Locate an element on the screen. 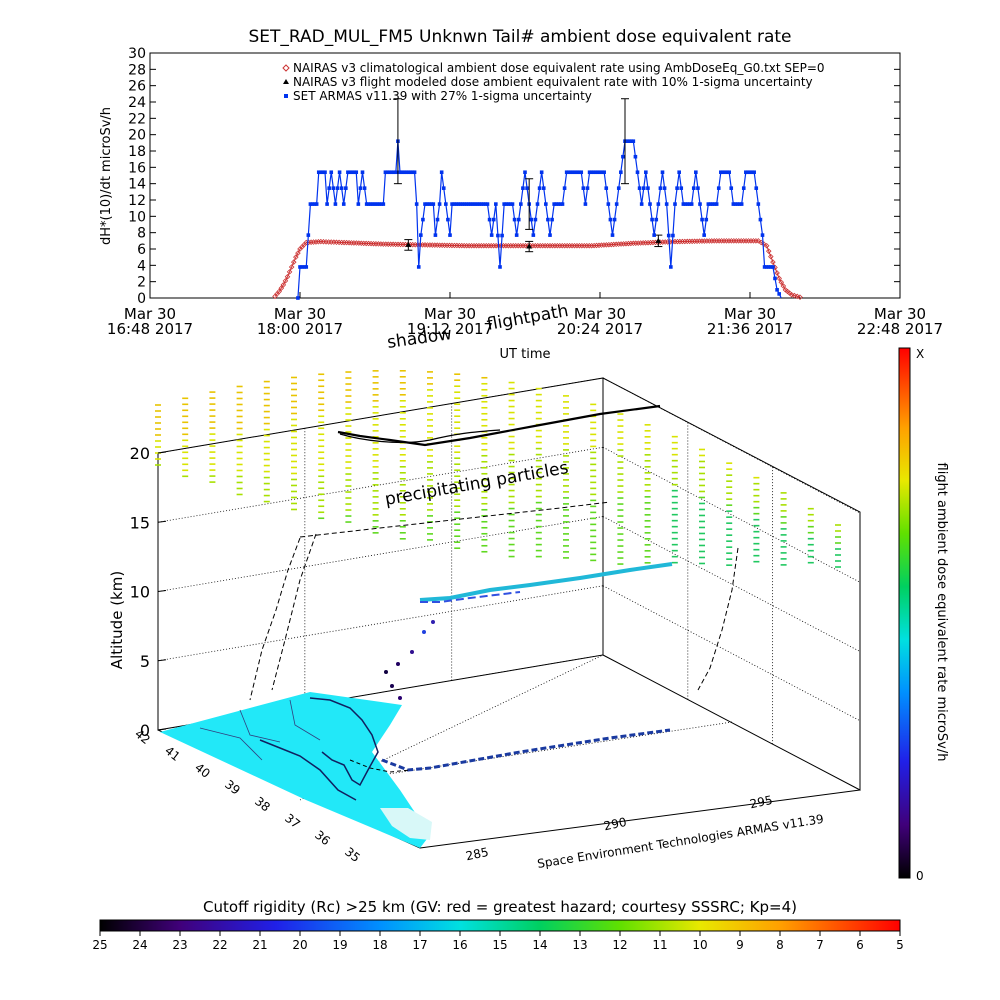 The height and width of the screenshot is (1000, 1000). y-tick-label: 28 is located at coordinates (137, 70).